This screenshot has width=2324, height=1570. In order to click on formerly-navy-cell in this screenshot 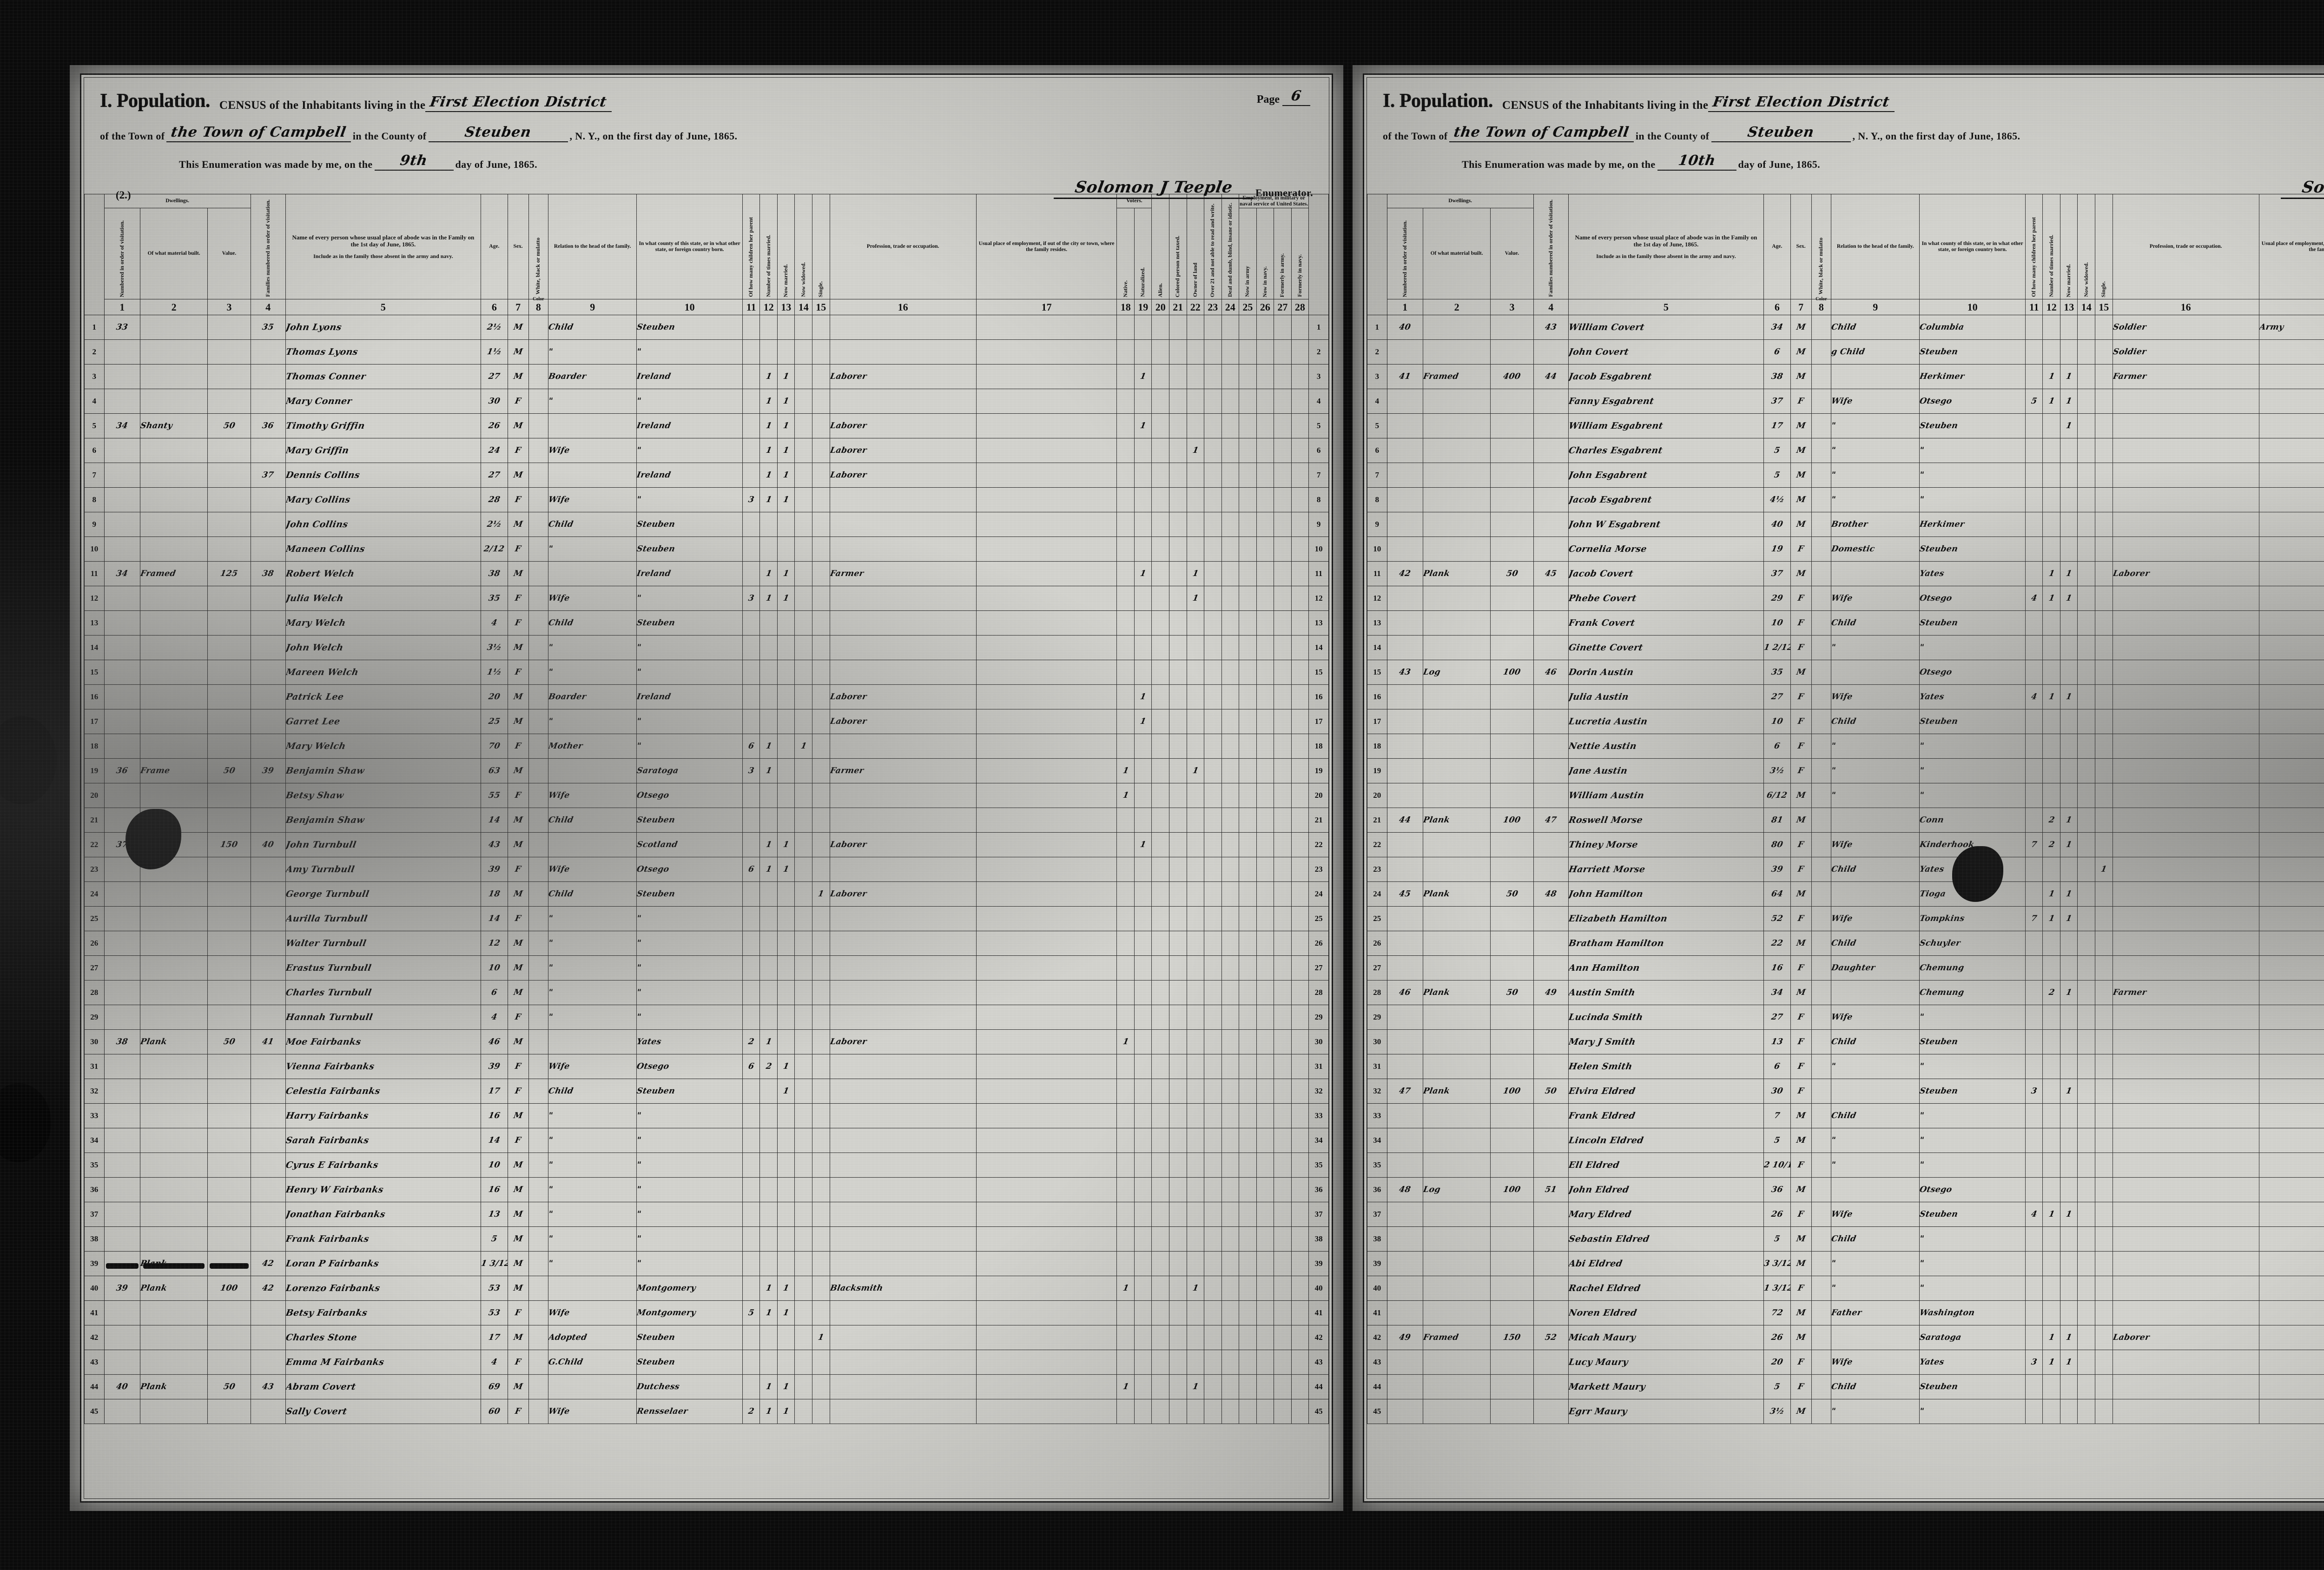, I will do `click(1300, 1214)`.